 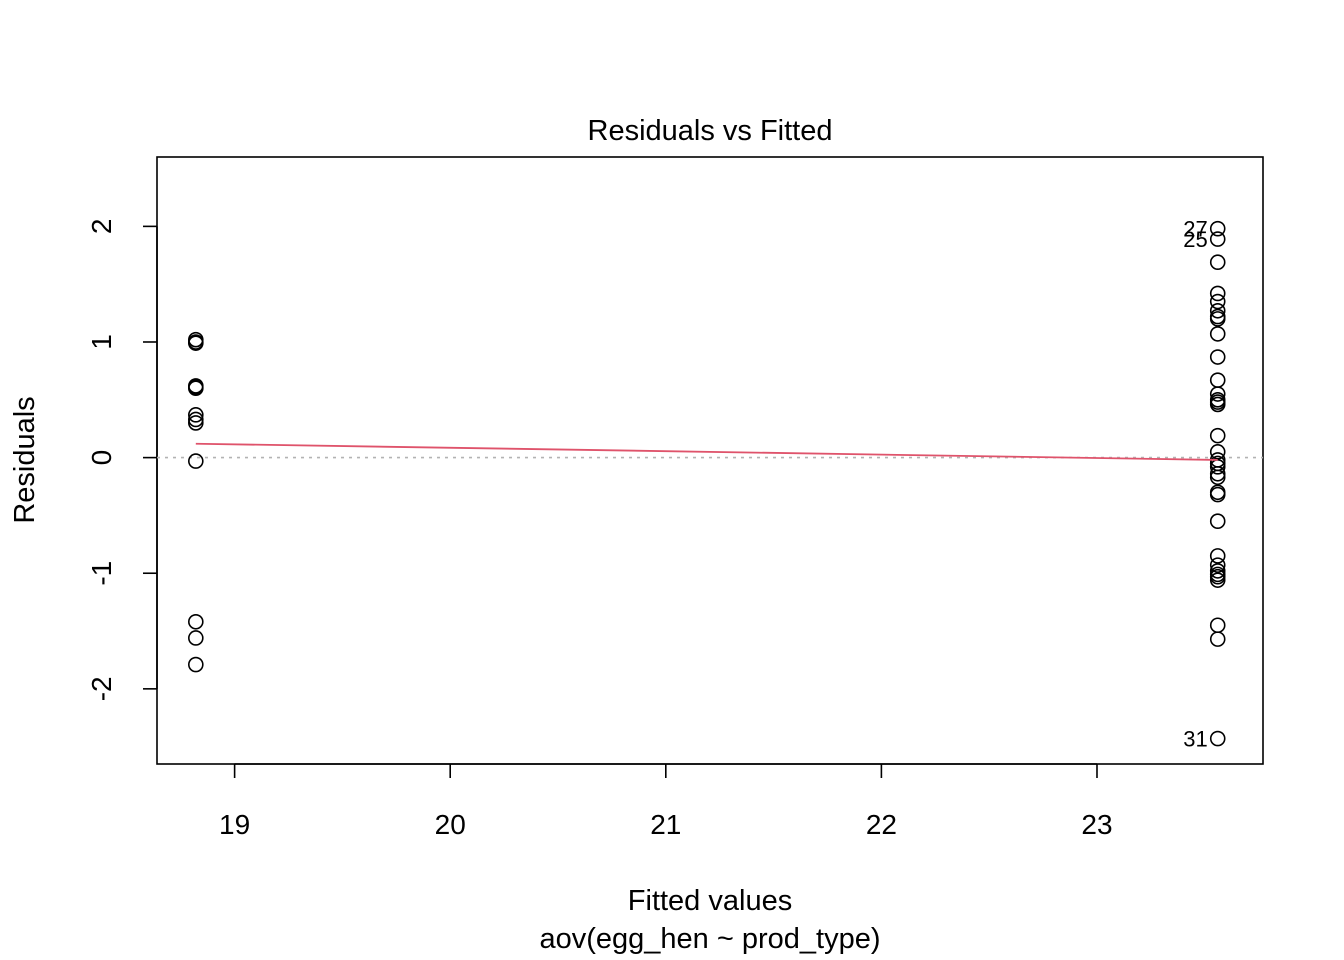 I want to click on x-axis-subtitle: aov(egg_hen ~ prod_type), so click(x=709, y=939).